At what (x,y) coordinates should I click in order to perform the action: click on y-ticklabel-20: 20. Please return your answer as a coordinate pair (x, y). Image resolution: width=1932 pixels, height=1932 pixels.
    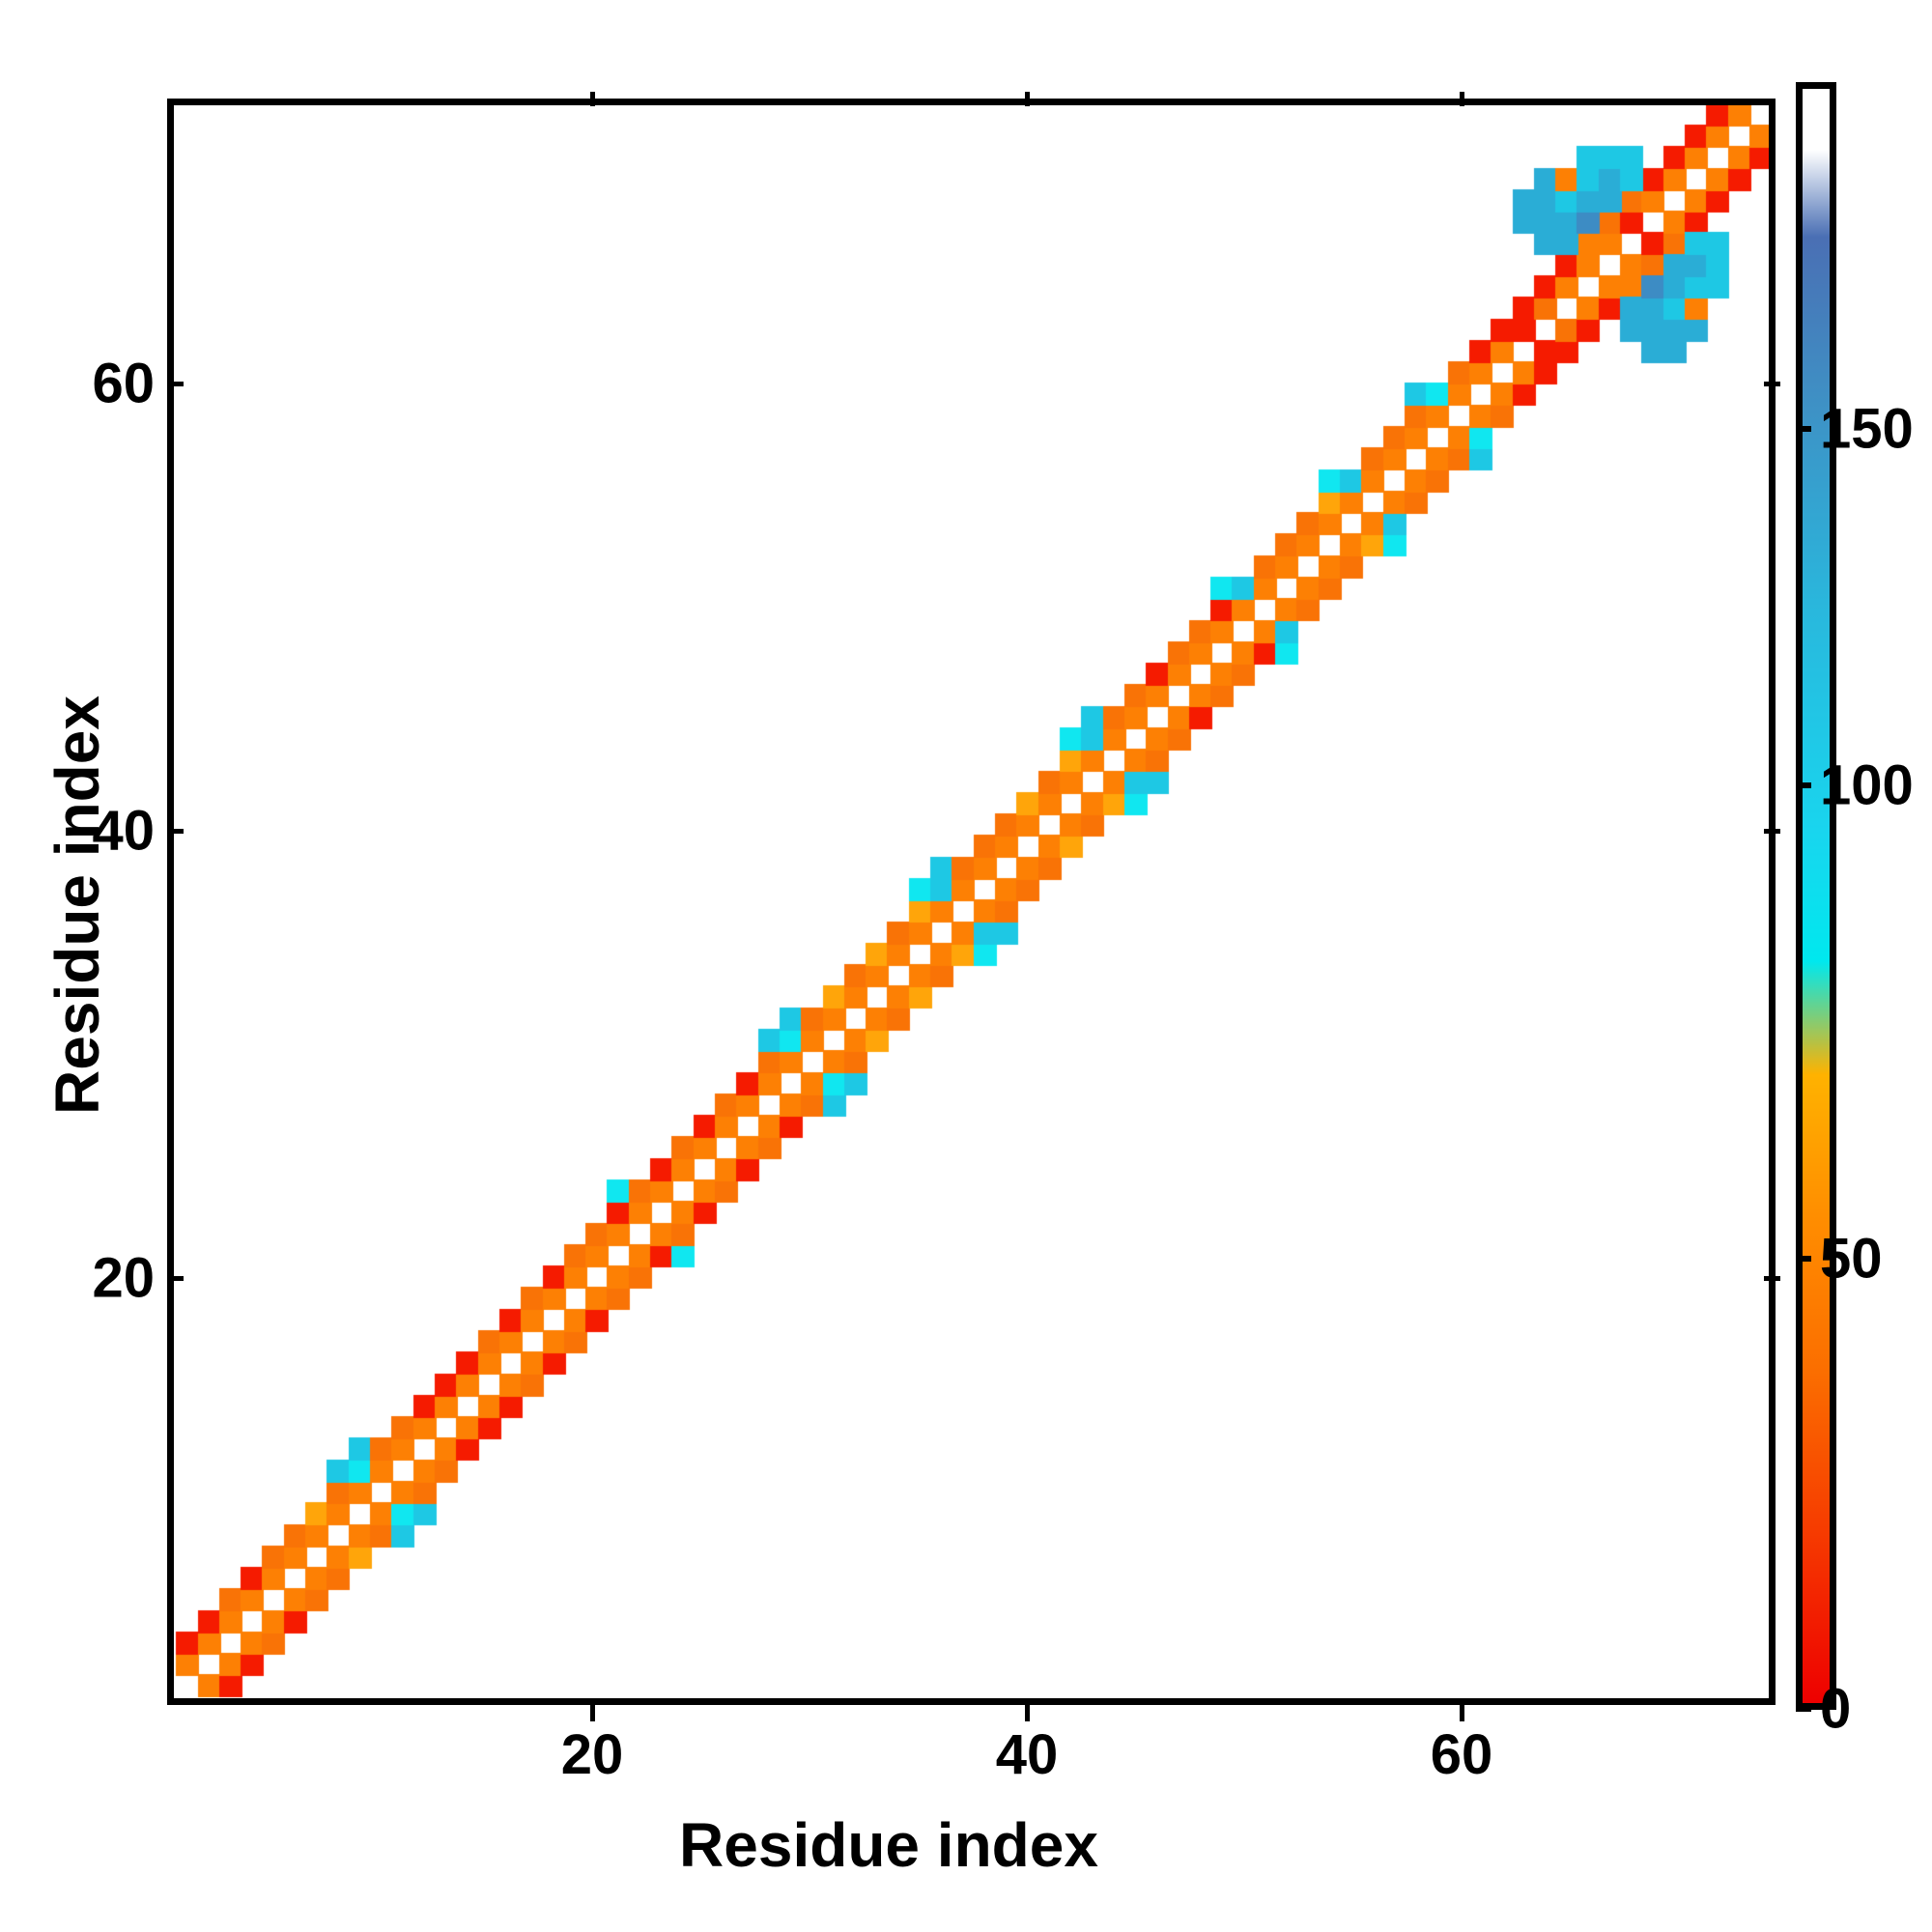
    Looking at the image, I should click on (123, 1278).